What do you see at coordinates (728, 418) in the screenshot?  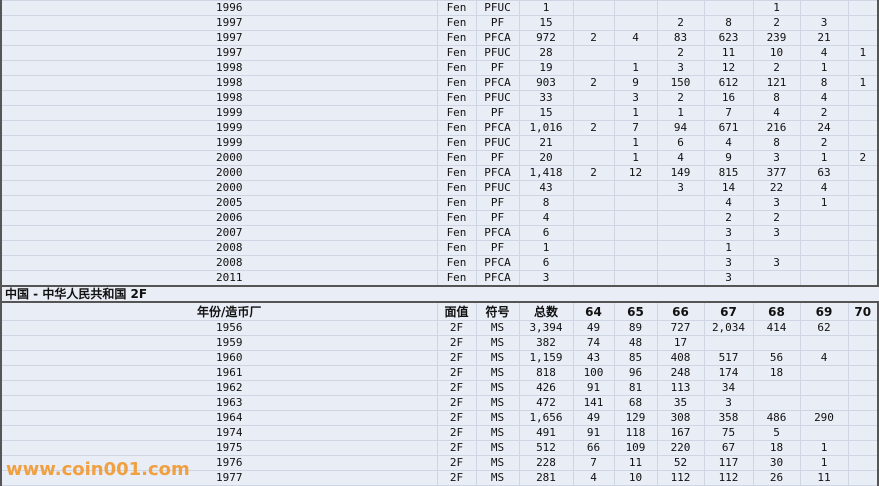 I see `table-cell: 358` at bounding box center [728, 418].